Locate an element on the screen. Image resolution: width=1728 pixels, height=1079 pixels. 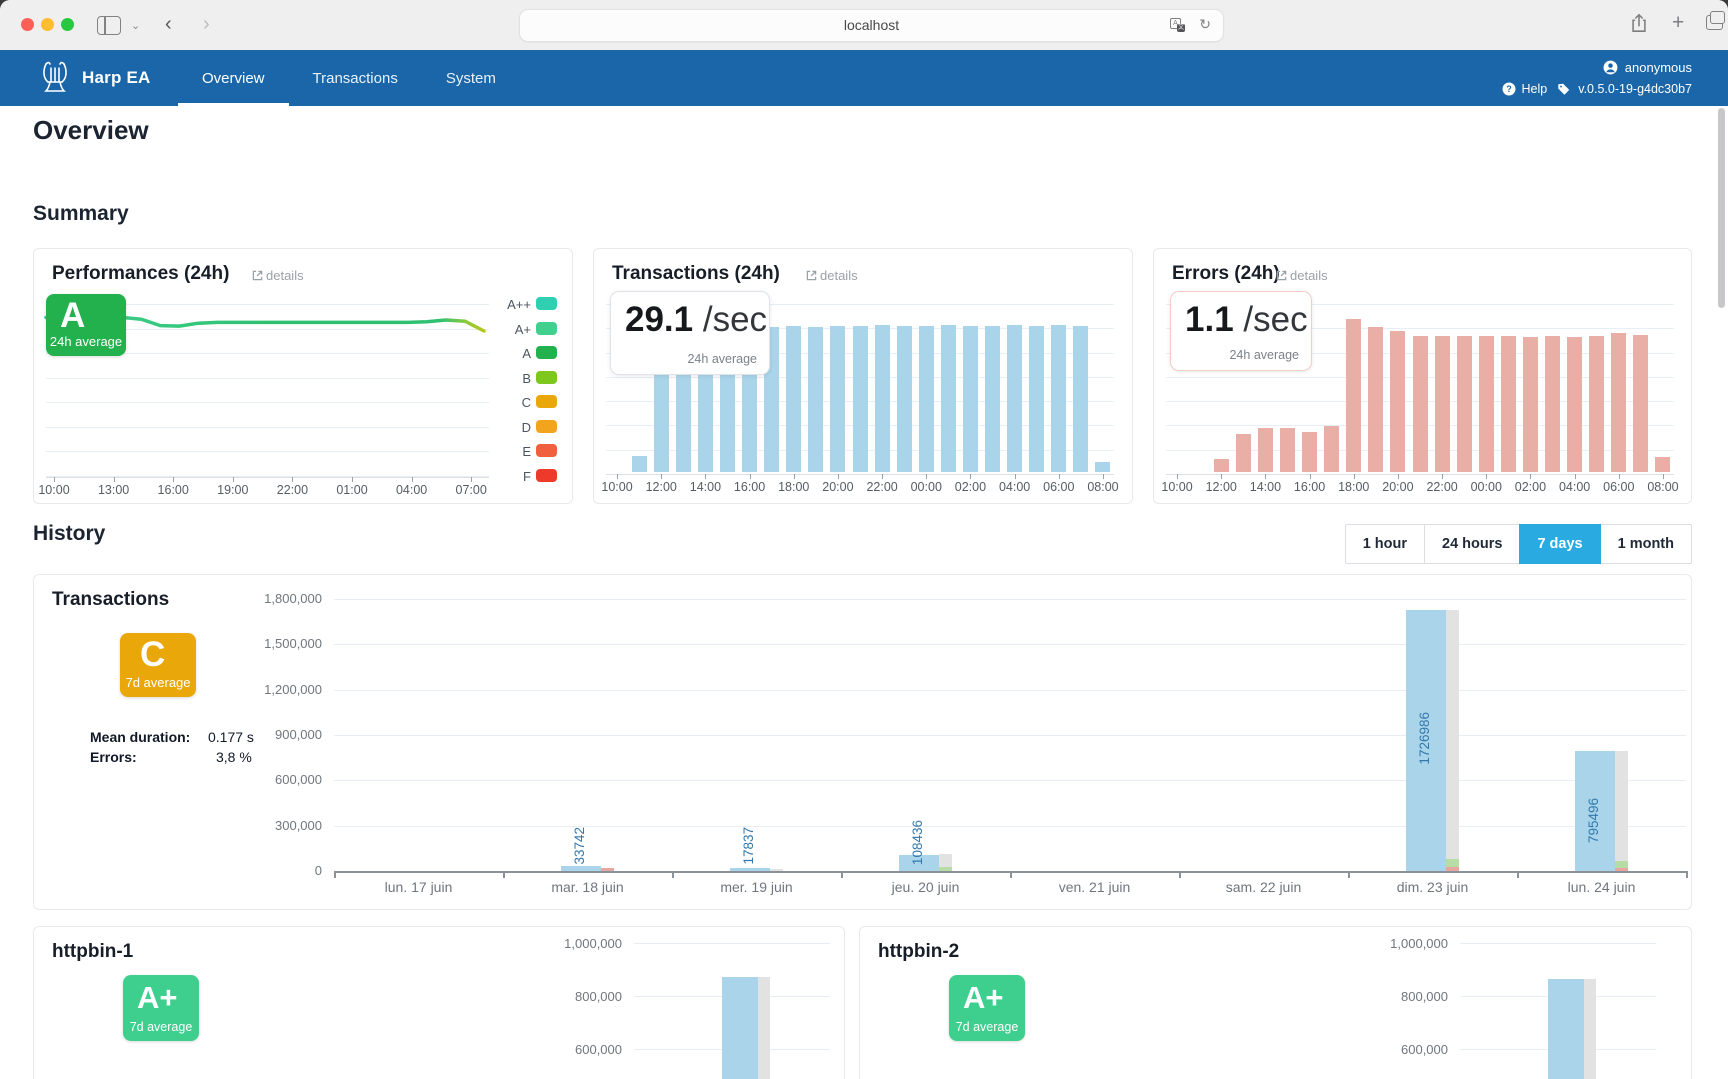
chart-x-label: 08:00 is located at coordinates (1663, 487).